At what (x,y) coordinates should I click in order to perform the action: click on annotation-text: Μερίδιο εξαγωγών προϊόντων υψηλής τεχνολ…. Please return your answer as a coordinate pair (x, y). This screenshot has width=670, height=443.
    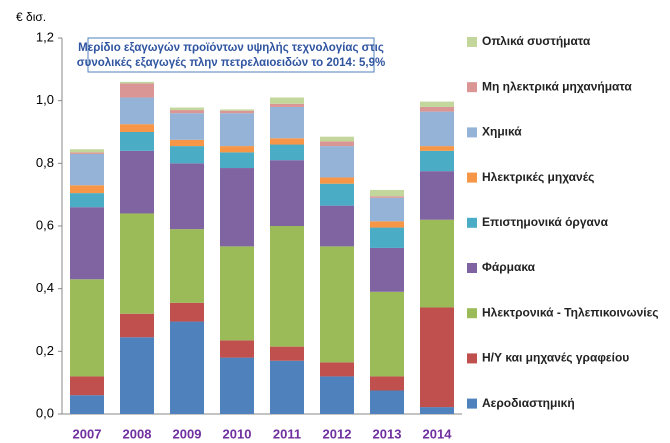
    Looking at the image, I should click on (231, 48).